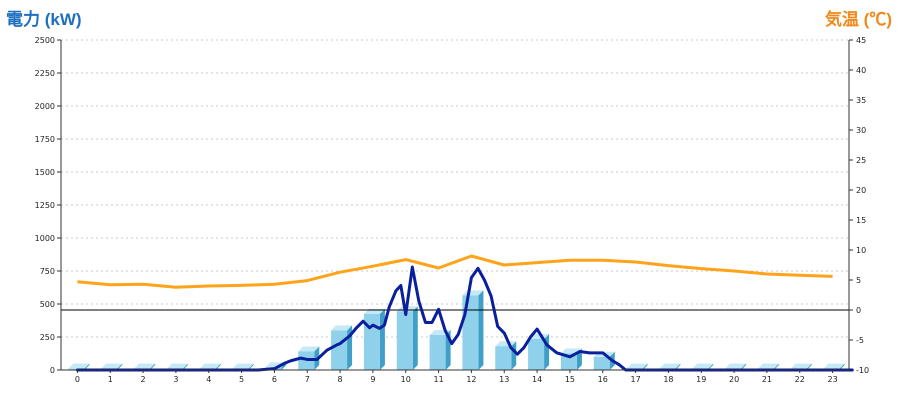 This screenshot has height=400, width=900. I want to click on right-tick-label: 30, so click(861, 130).